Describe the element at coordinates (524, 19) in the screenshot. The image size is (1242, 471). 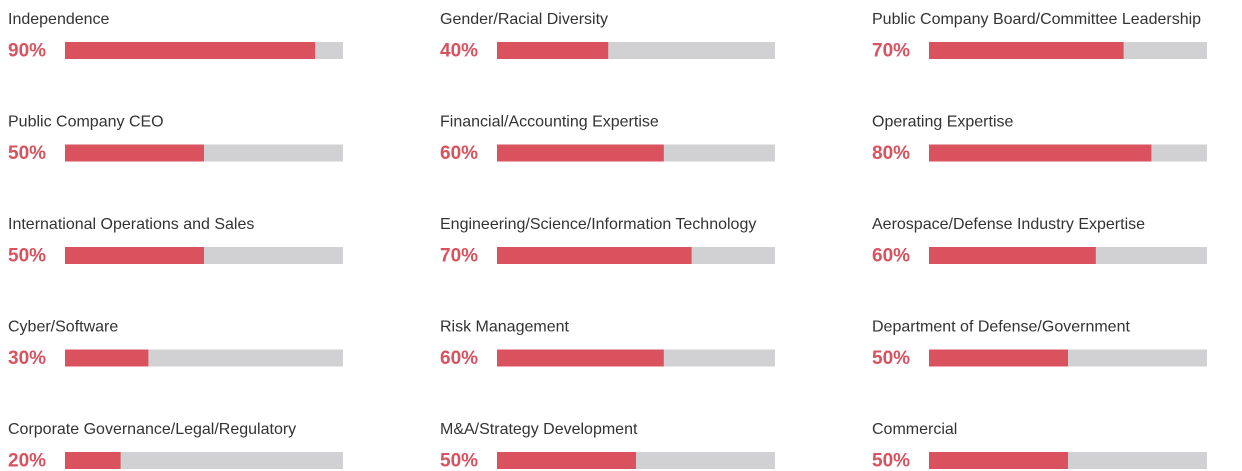
I see `skill-label: Gender/Racial Diversity` at that location.